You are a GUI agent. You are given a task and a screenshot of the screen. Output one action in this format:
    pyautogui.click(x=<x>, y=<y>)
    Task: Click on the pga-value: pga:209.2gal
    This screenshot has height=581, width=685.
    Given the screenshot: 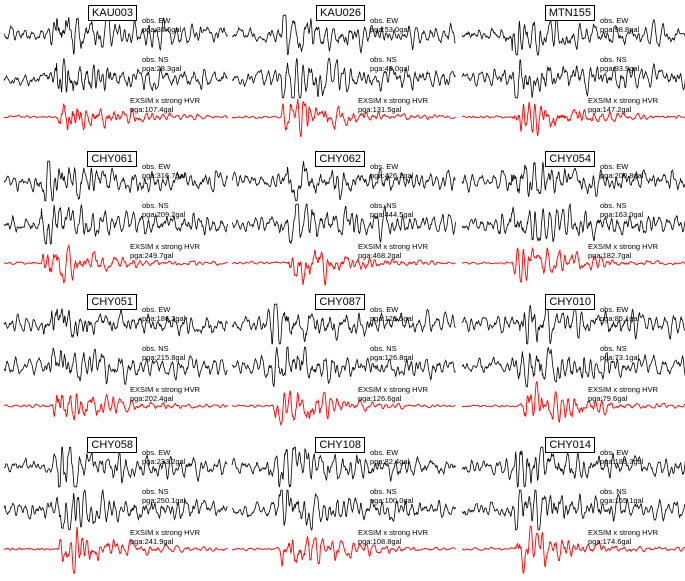 What is the action you would take?
    pyautogui.click(x=164, y=214)
    